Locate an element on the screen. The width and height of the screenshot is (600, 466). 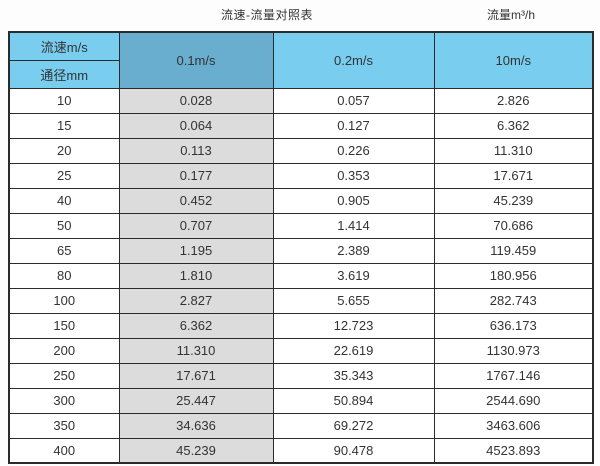
table-row: 350 34.636 69.272 3463.606 is located at coordinates (301, 425).